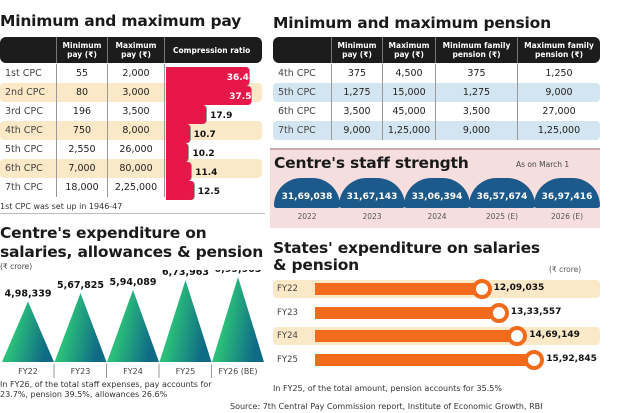  What do you see at coordinates (287, 359) in the screenshot?
I see `states-year: FY25` at bounding box center [287, 359].